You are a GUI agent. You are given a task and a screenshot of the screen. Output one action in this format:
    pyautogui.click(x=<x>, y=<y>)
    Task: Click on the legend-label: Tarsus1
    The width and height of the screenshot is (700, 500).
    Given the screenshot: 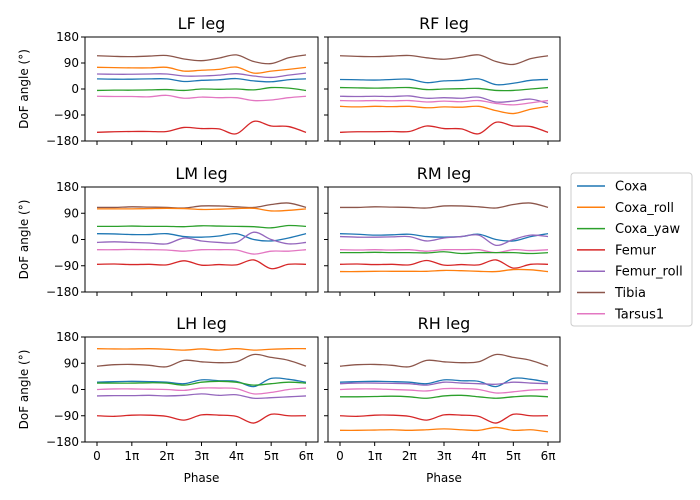 What is the action you would take?
    pyautogui.click(x=639, y=314)
    